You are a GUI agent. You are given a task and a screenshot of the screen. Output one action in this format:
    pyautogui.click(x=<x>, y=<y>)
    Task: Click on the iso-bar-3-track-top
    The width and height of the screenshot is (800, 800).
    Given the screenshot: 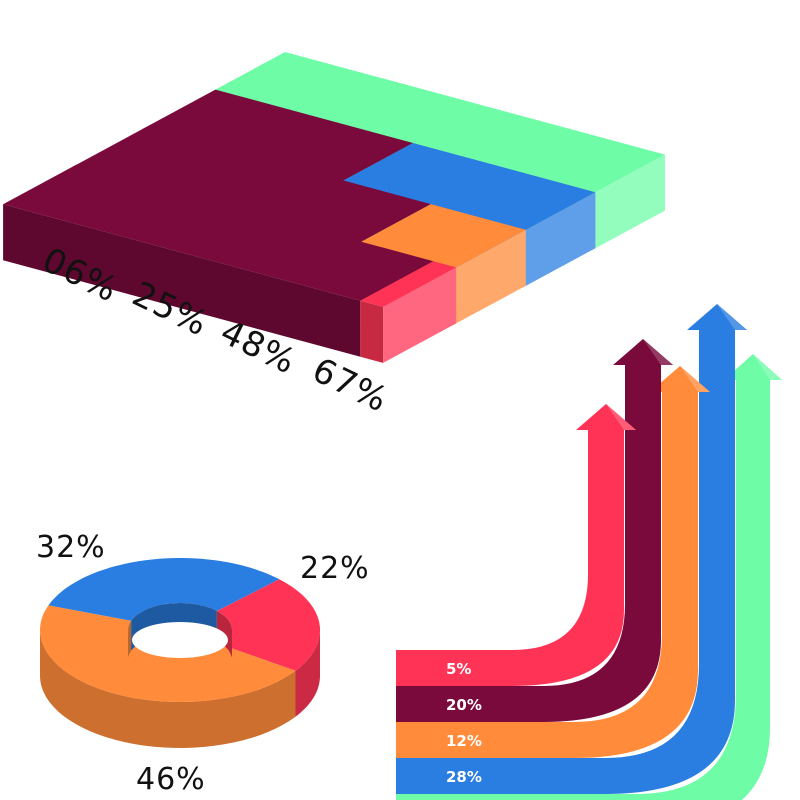 What is the action you would take?
    pyautogui.click(x=218, y=232)
    